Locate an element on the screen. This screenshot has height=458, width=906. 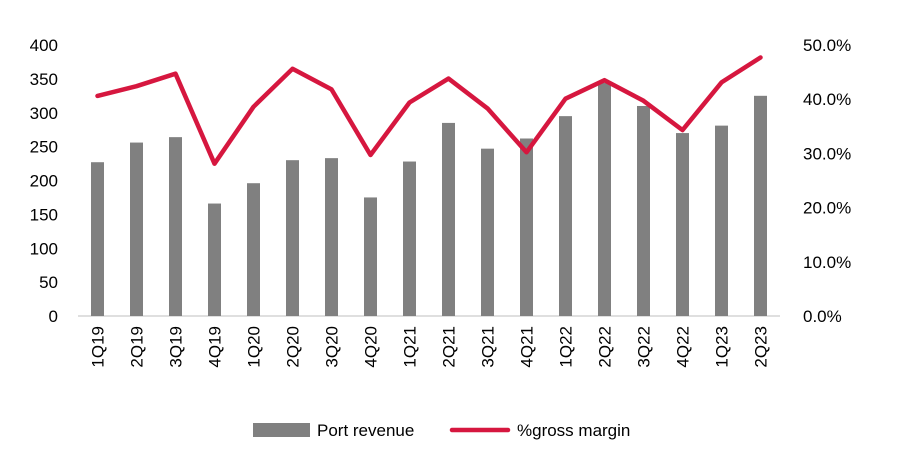
left-tick-label: 150 is located at coordinates (44, 214).